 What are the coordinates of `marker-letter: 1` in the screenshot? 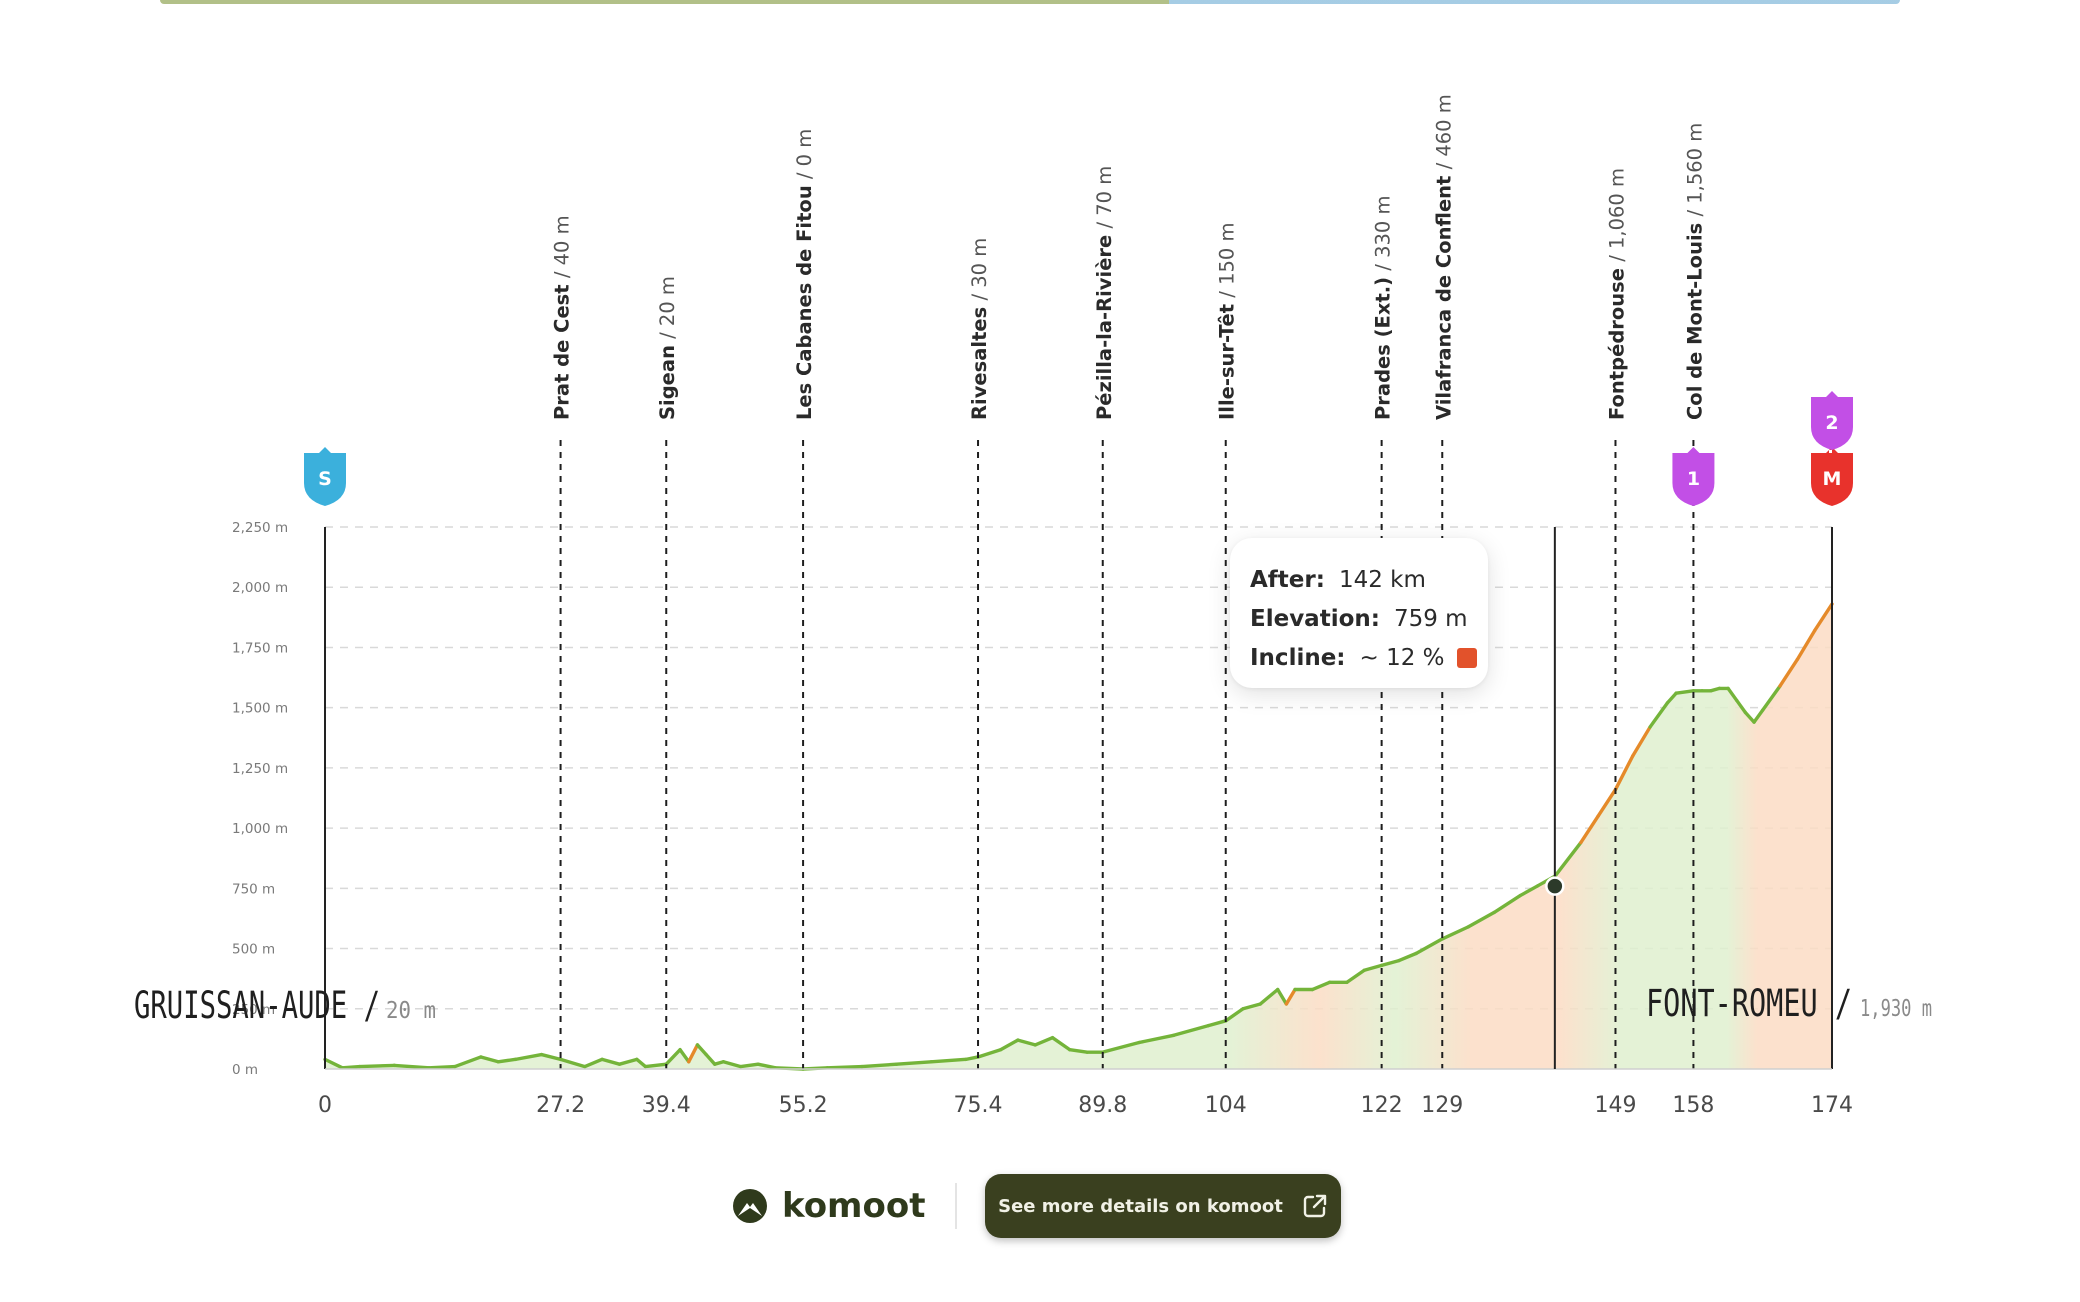 It's located at (1693, 479).